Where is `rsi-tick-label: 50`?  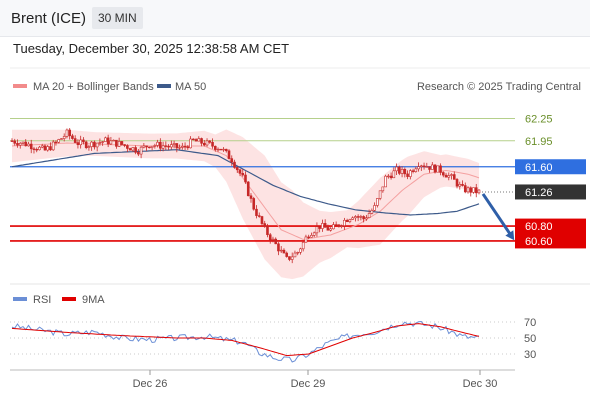
rsi-tick-label: 50 is located at coordinates (530, 339).